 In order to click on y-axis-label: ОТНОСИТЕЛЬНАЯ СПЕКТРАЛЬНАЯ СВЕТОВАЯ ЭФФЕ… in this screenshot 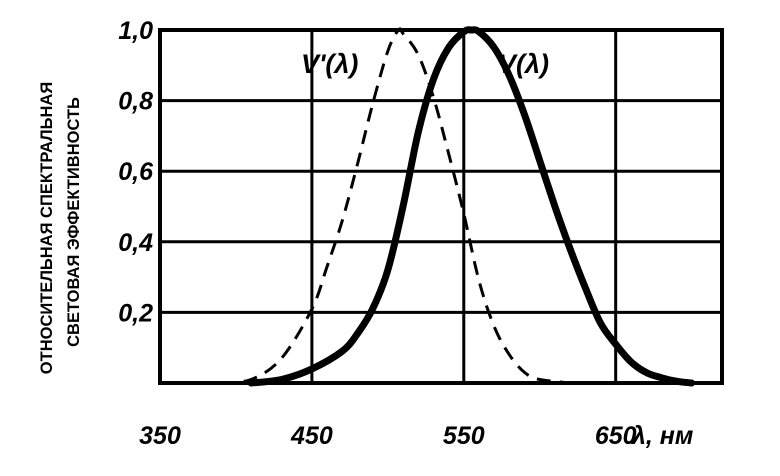, I will do `click(60, 228)`.